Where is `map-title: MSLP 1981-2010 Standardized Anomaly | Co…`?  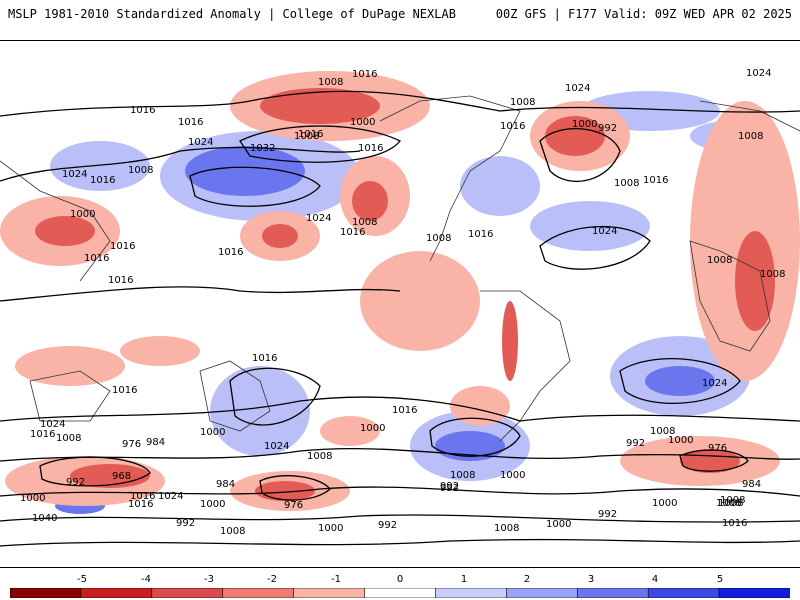 map-title: MSLP 1981-2010 Standardized Anomaly | Co… is located at coordinates (232, 14).